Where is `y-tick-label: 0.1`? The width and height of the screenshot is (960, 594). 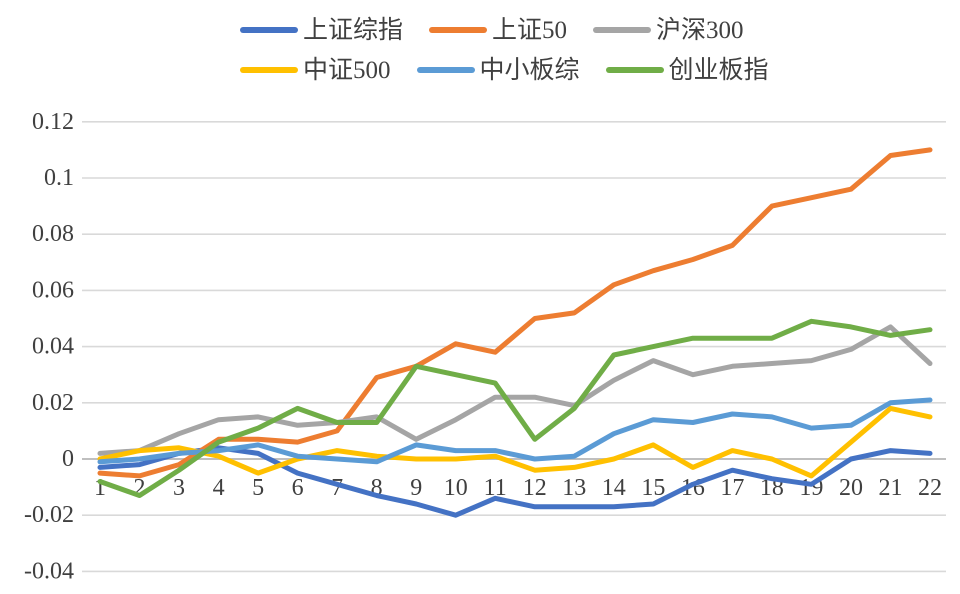
y-tick-label: 0.1 is located at coordinates (59, 178).